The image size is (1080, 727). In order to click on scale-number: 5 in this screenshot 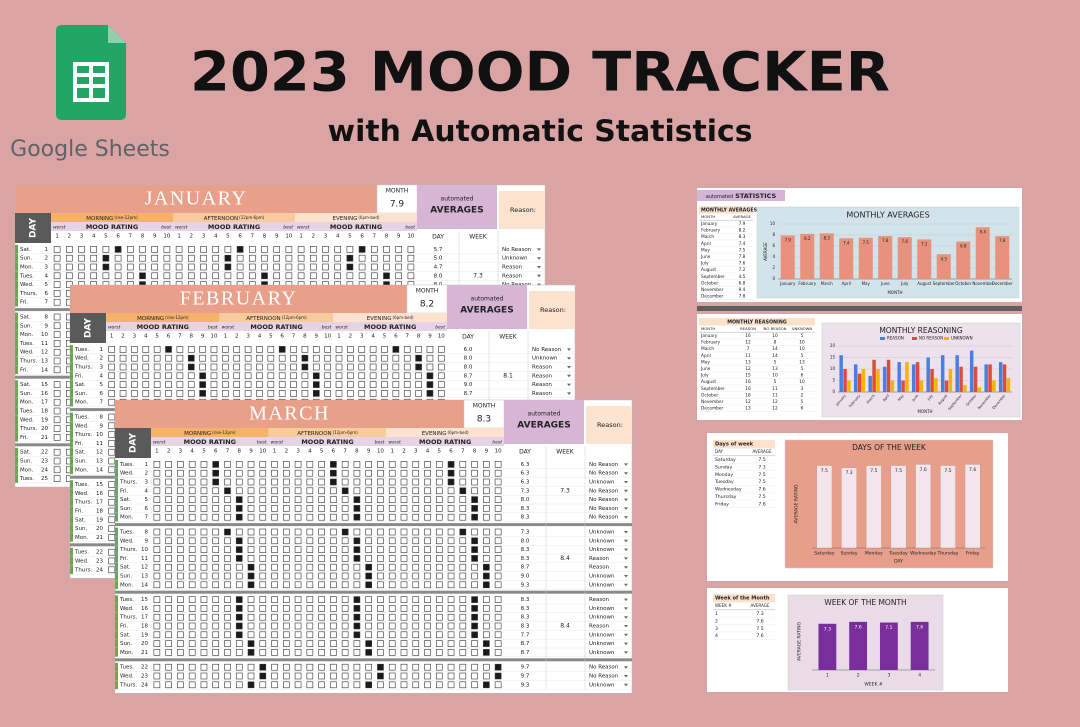, I will do `click(157, 337)`.